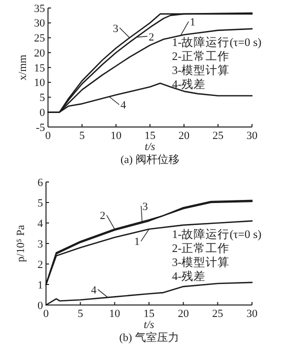  Describe the element at coordinates (23, 67) in the screenshot. I see `y-axis-title: x/mm` at that location.